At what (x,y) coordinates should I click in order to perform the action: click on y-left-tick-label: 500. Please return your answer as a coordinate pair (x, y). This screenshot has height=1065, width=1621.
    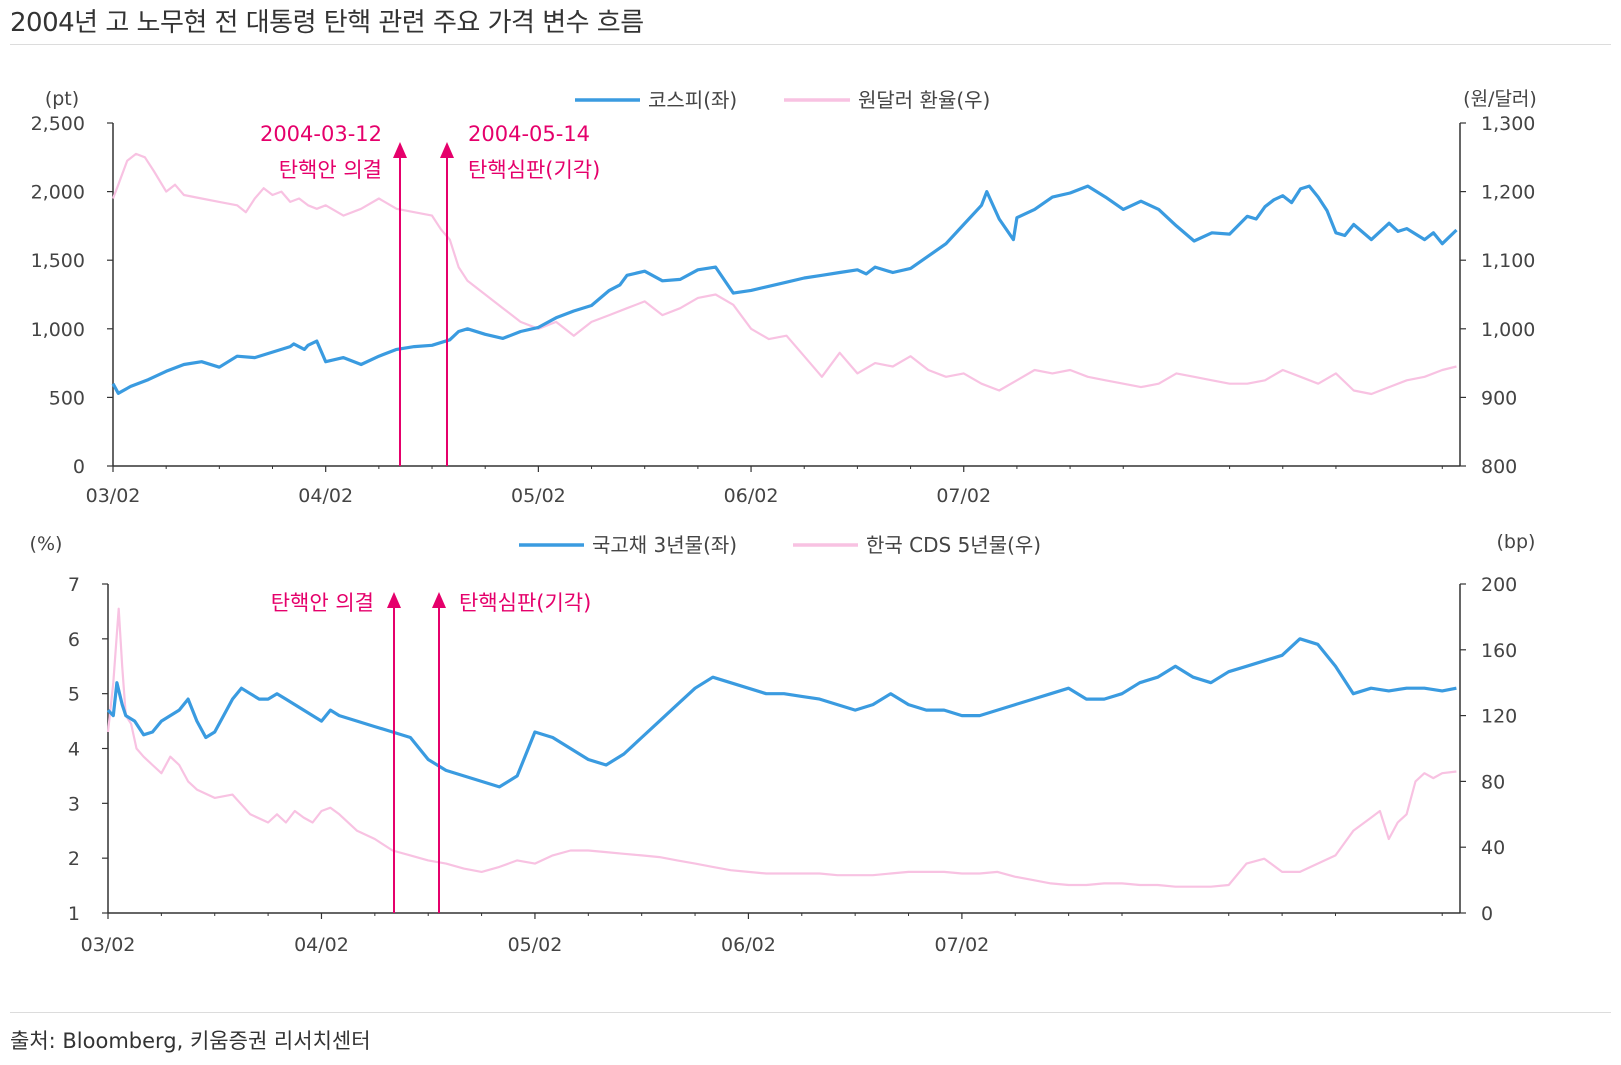
    Looking at the image, I should click on (67, 398).